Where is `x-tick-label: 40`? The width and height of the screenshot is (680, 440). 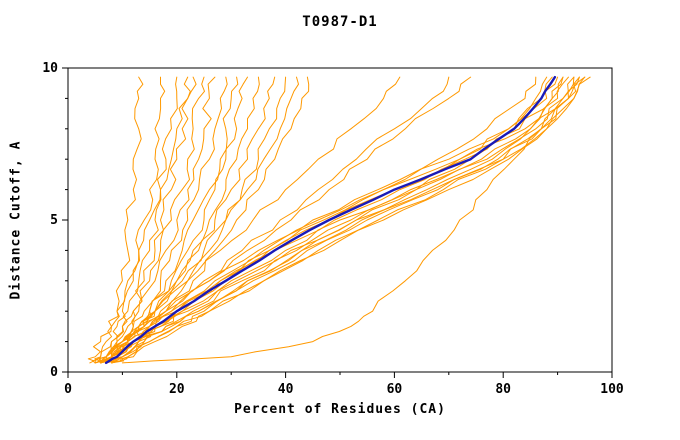 x-tick-label: 40 is located at coordinates (286, 389).